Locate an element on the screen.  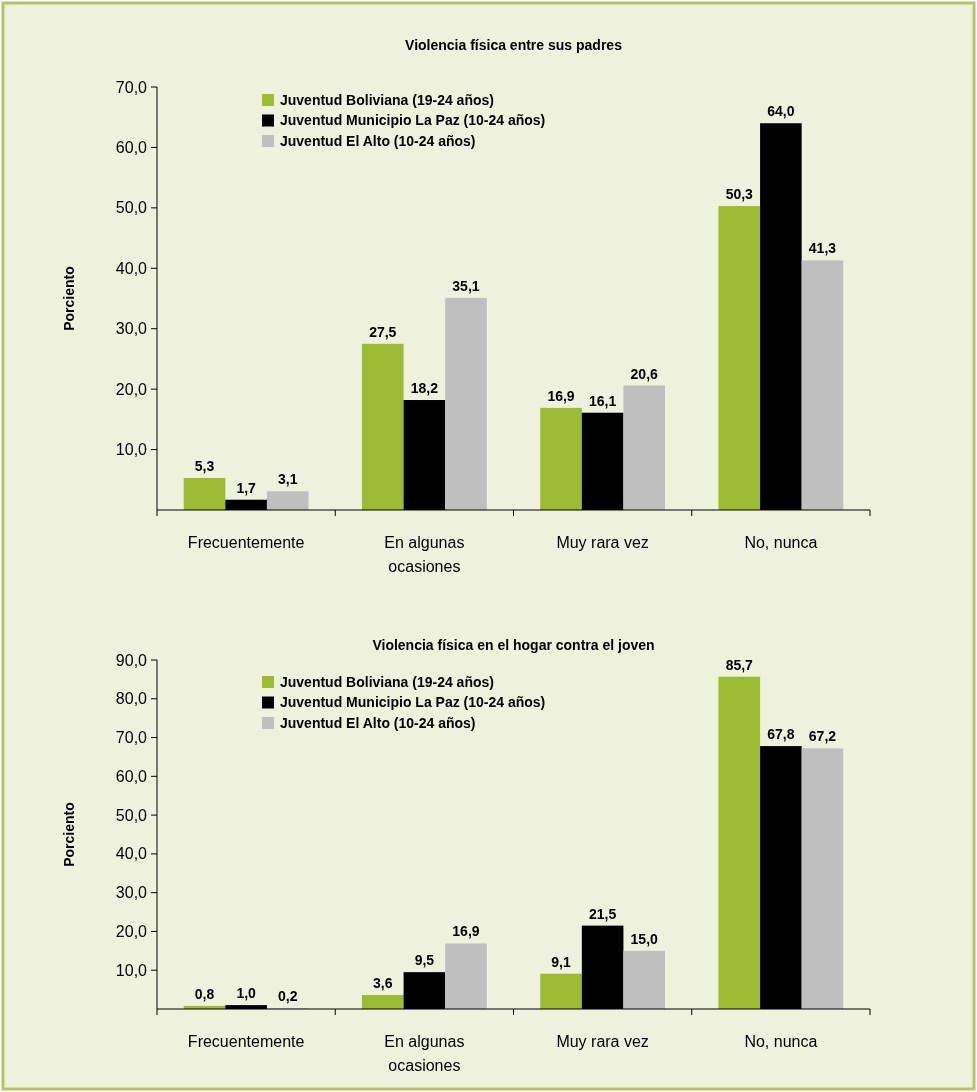
data-label: 18,2 is located at coordinates (424, 388).